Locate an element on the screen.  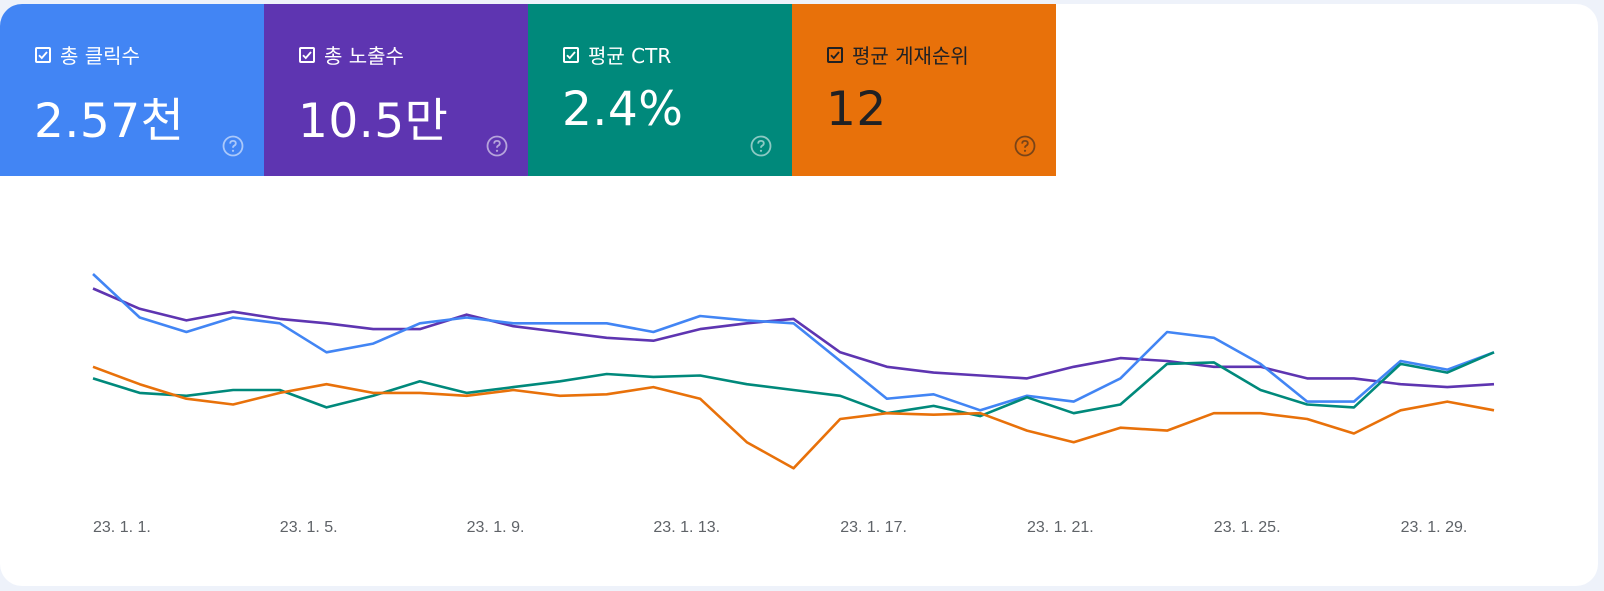
metric-card-position: 평균 게재순위 12 is located at coordinates (924, 90).